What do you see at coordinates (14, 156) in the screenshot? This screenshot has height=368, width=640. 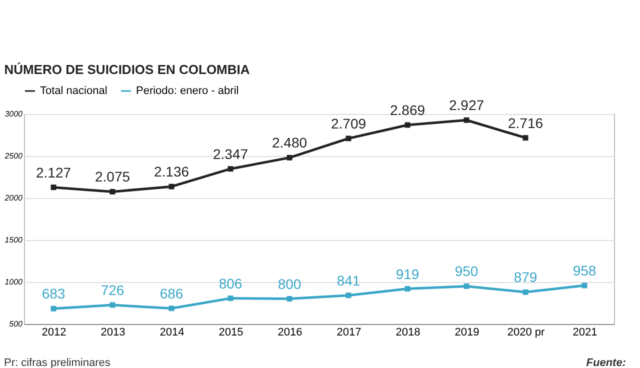 I see `y-tick-label: 2500` at bounding box center [14, 156].